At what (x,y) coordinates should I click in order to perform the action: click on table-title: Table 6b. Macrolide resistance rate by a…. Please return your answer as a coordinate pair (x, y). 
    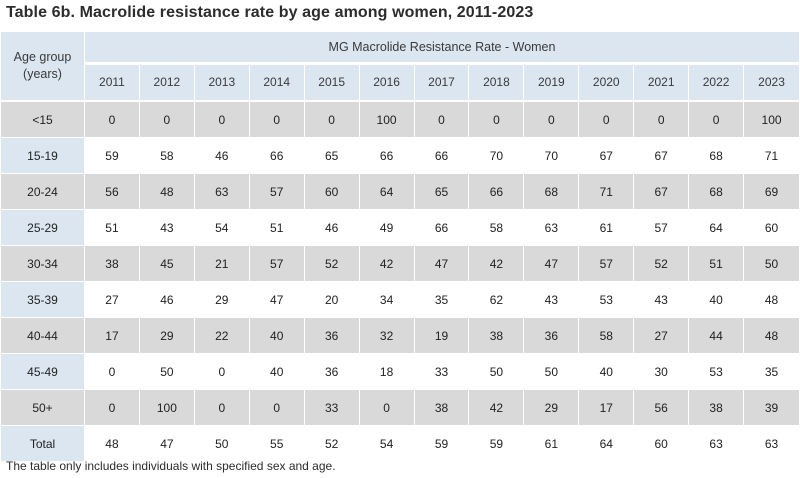
    Looking at the image, I should click on (270, 12).